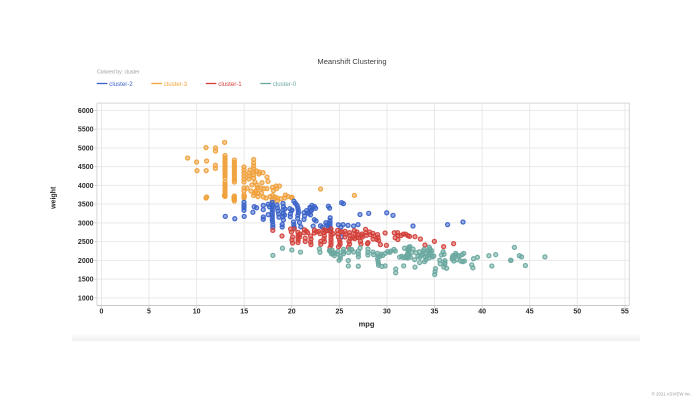  Describe the element at coordinates (121, 84) in the screenshot. I see `svg-text: cluster-2` at that location.